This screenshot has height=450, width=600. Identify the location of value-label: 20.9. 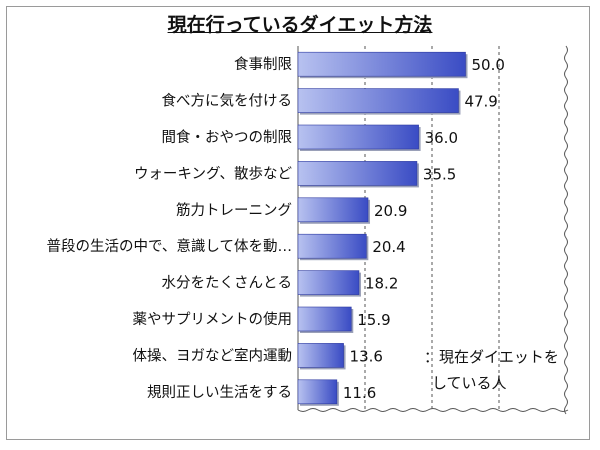
(390, 211).